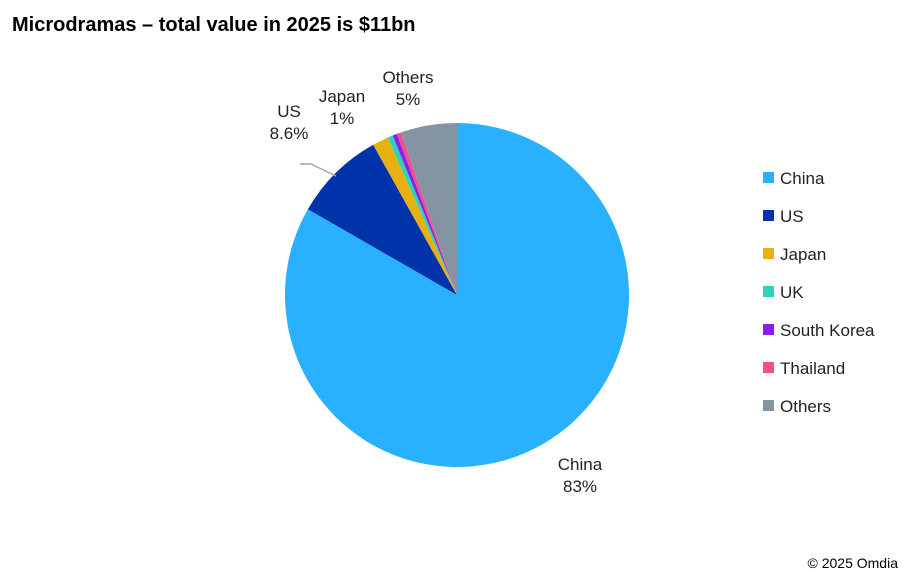 The image size is (910, 581). I want to click on data-label-value: 1%, so click(342, 118).